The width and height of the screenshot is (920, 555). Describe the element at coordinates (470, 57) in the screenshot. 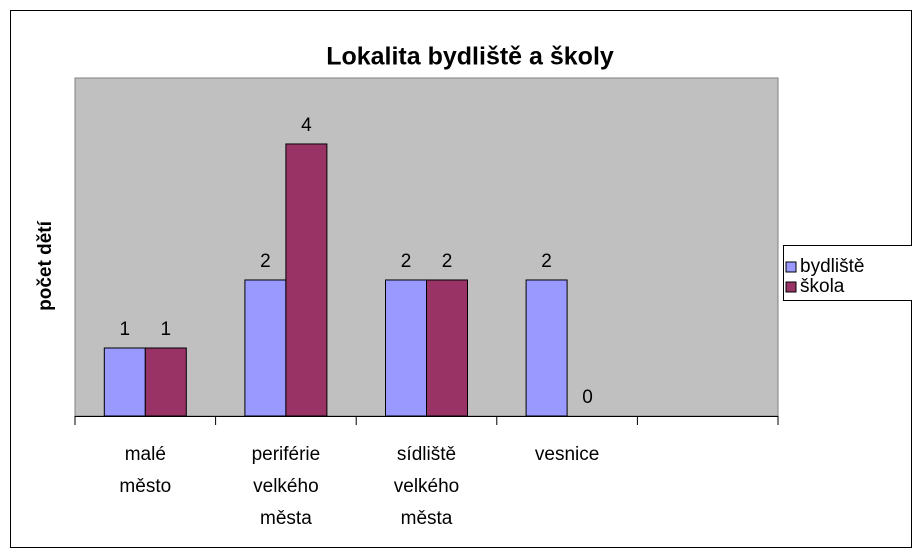

I see `chart-title: Lokalita bydliště a školy` at that location.